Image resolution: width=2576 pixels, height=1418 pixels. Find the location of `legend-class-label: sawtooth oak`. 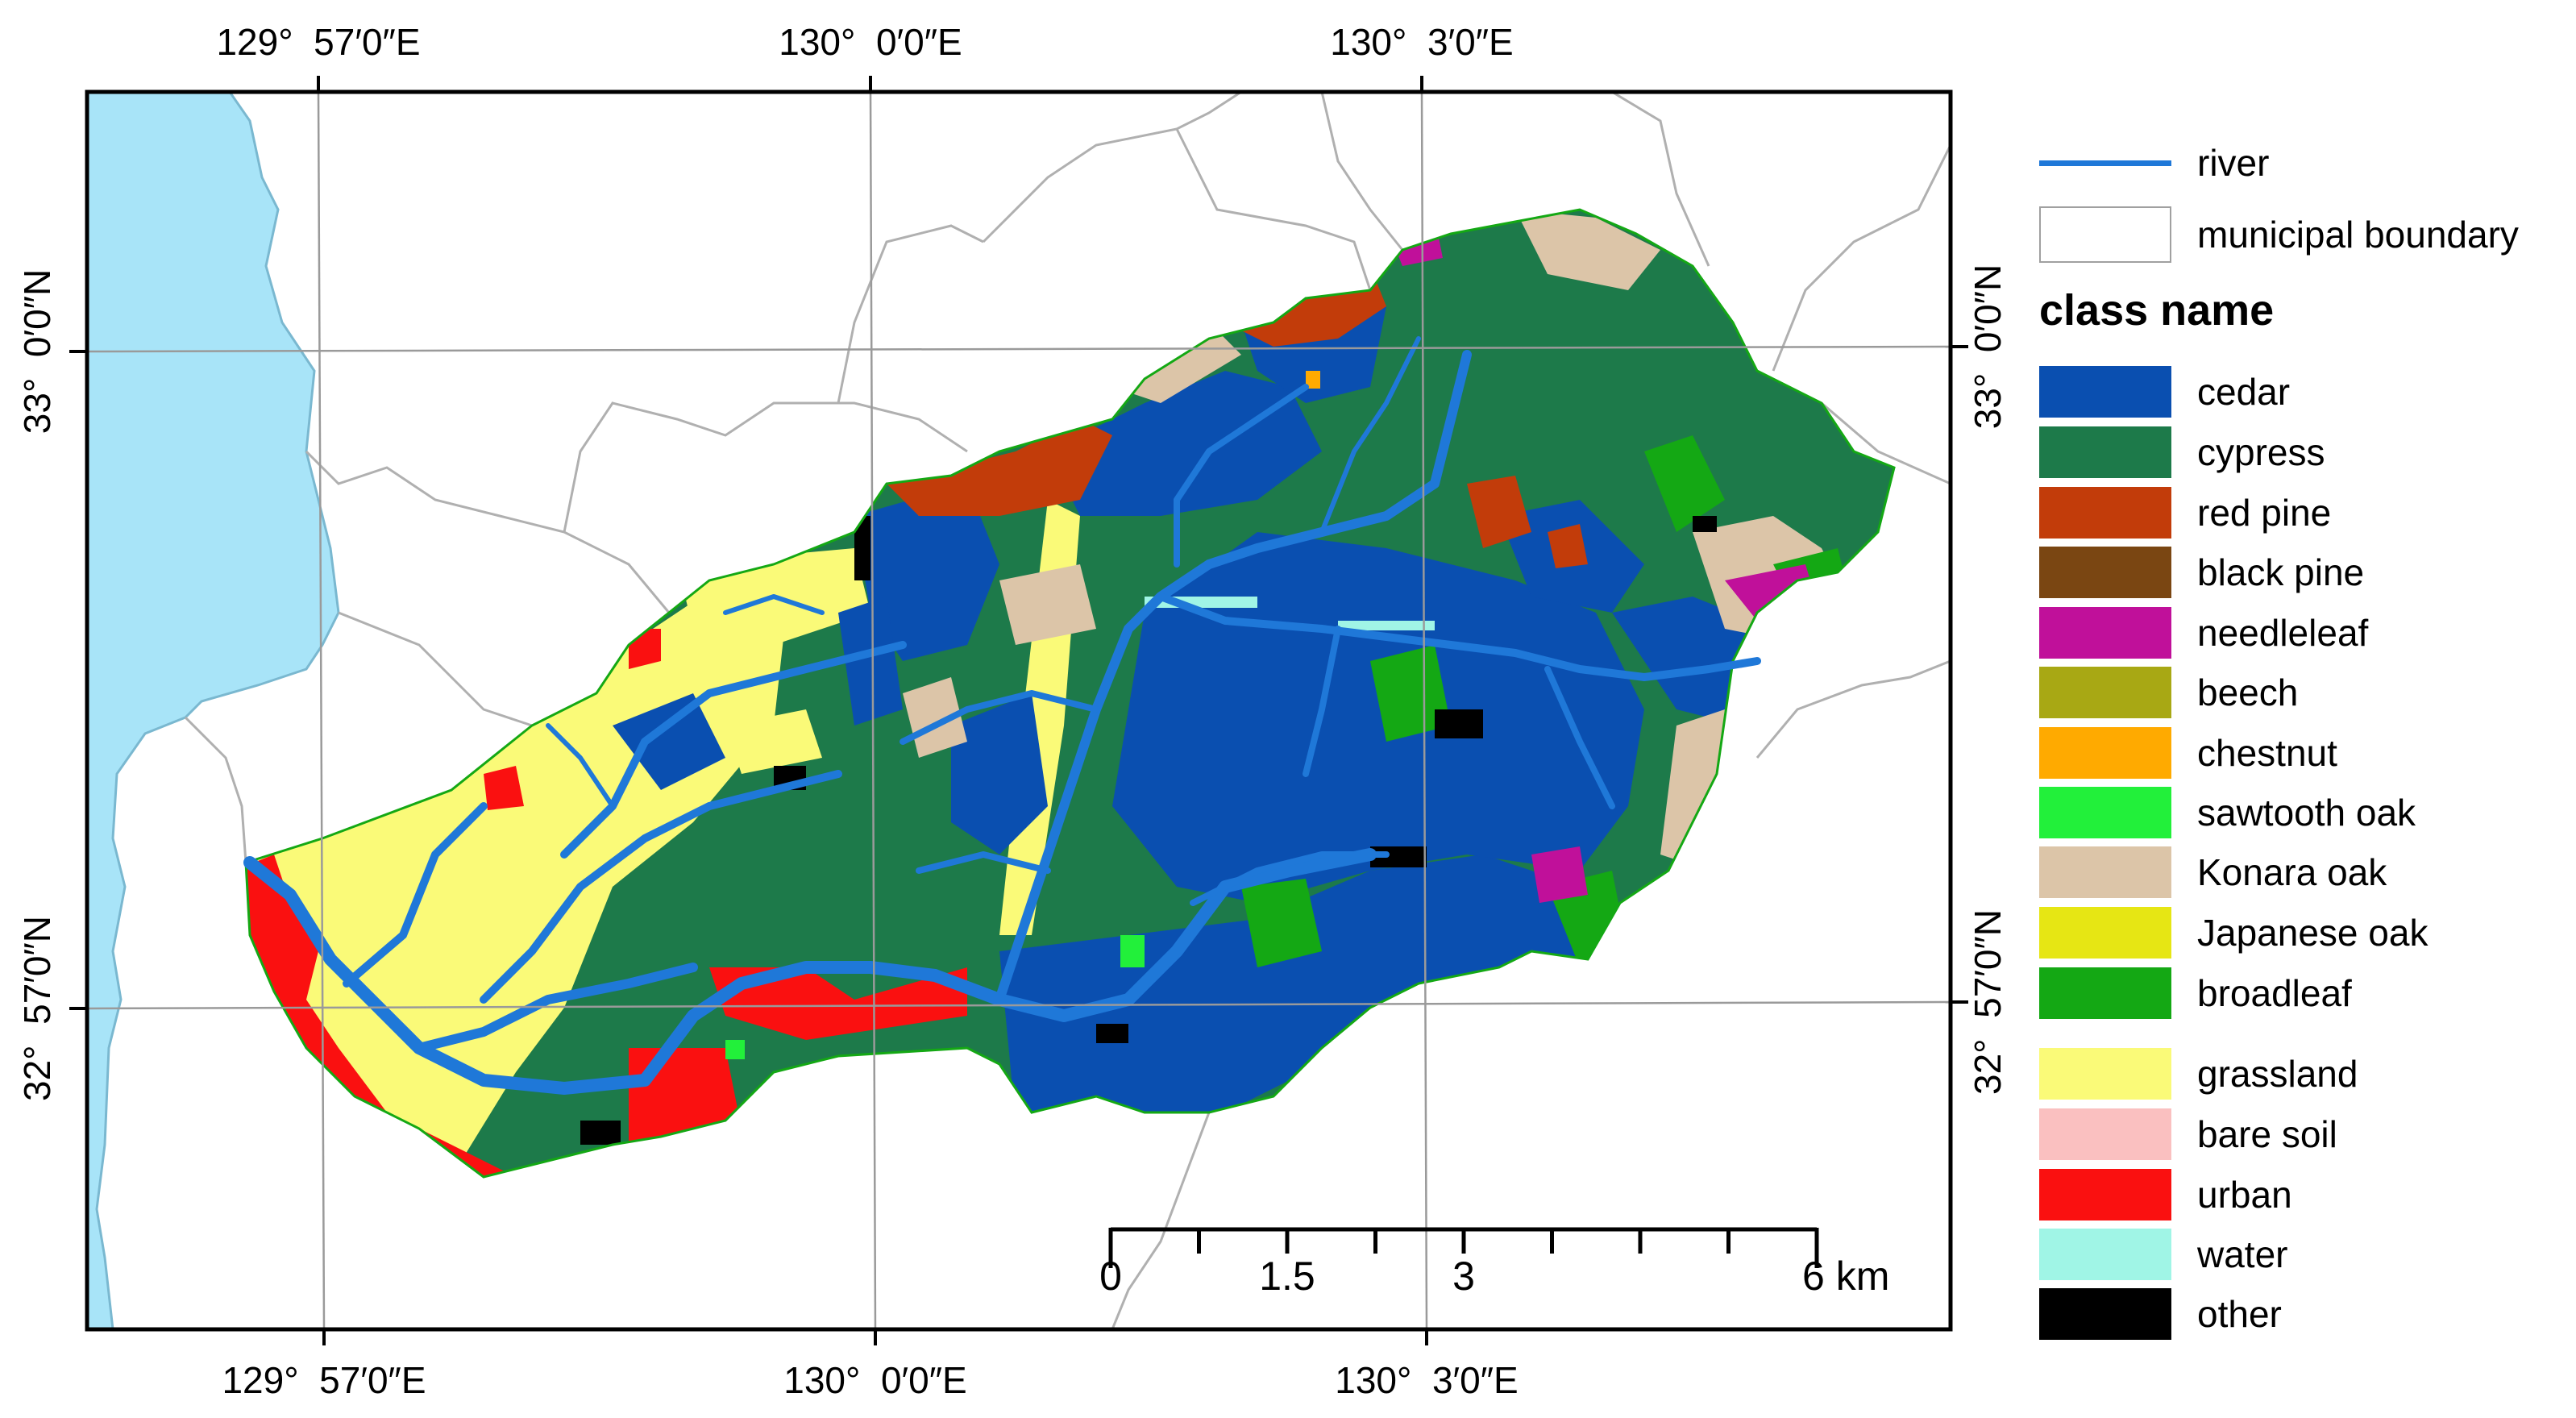

legend-class-label: sawtooth oak is located at coordinates (2306, 813).